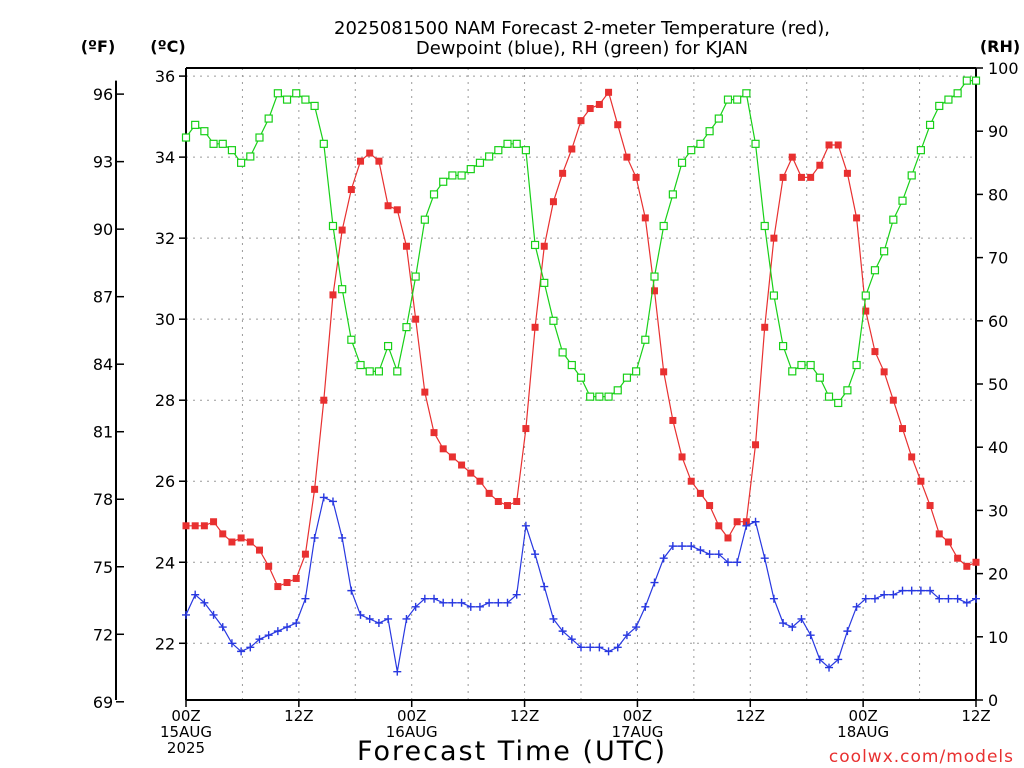  I want to click on fahrenheit-tick-label: 84, so click(103, 364).